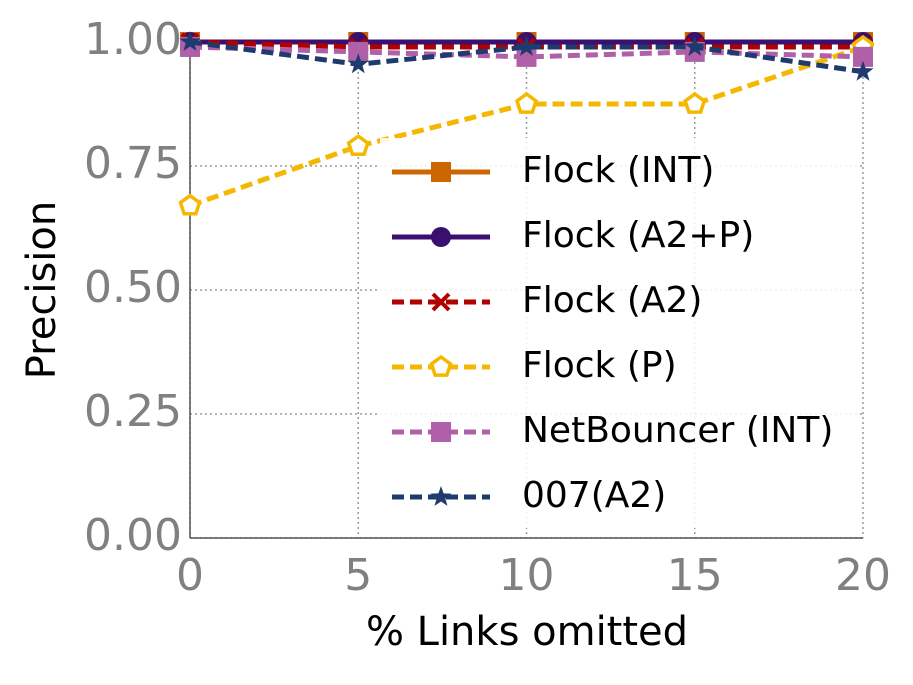  Describe the element at coordinates (677, 430) in the screenshot. I see `legend-label: NetBouncer (INT)` at that location.